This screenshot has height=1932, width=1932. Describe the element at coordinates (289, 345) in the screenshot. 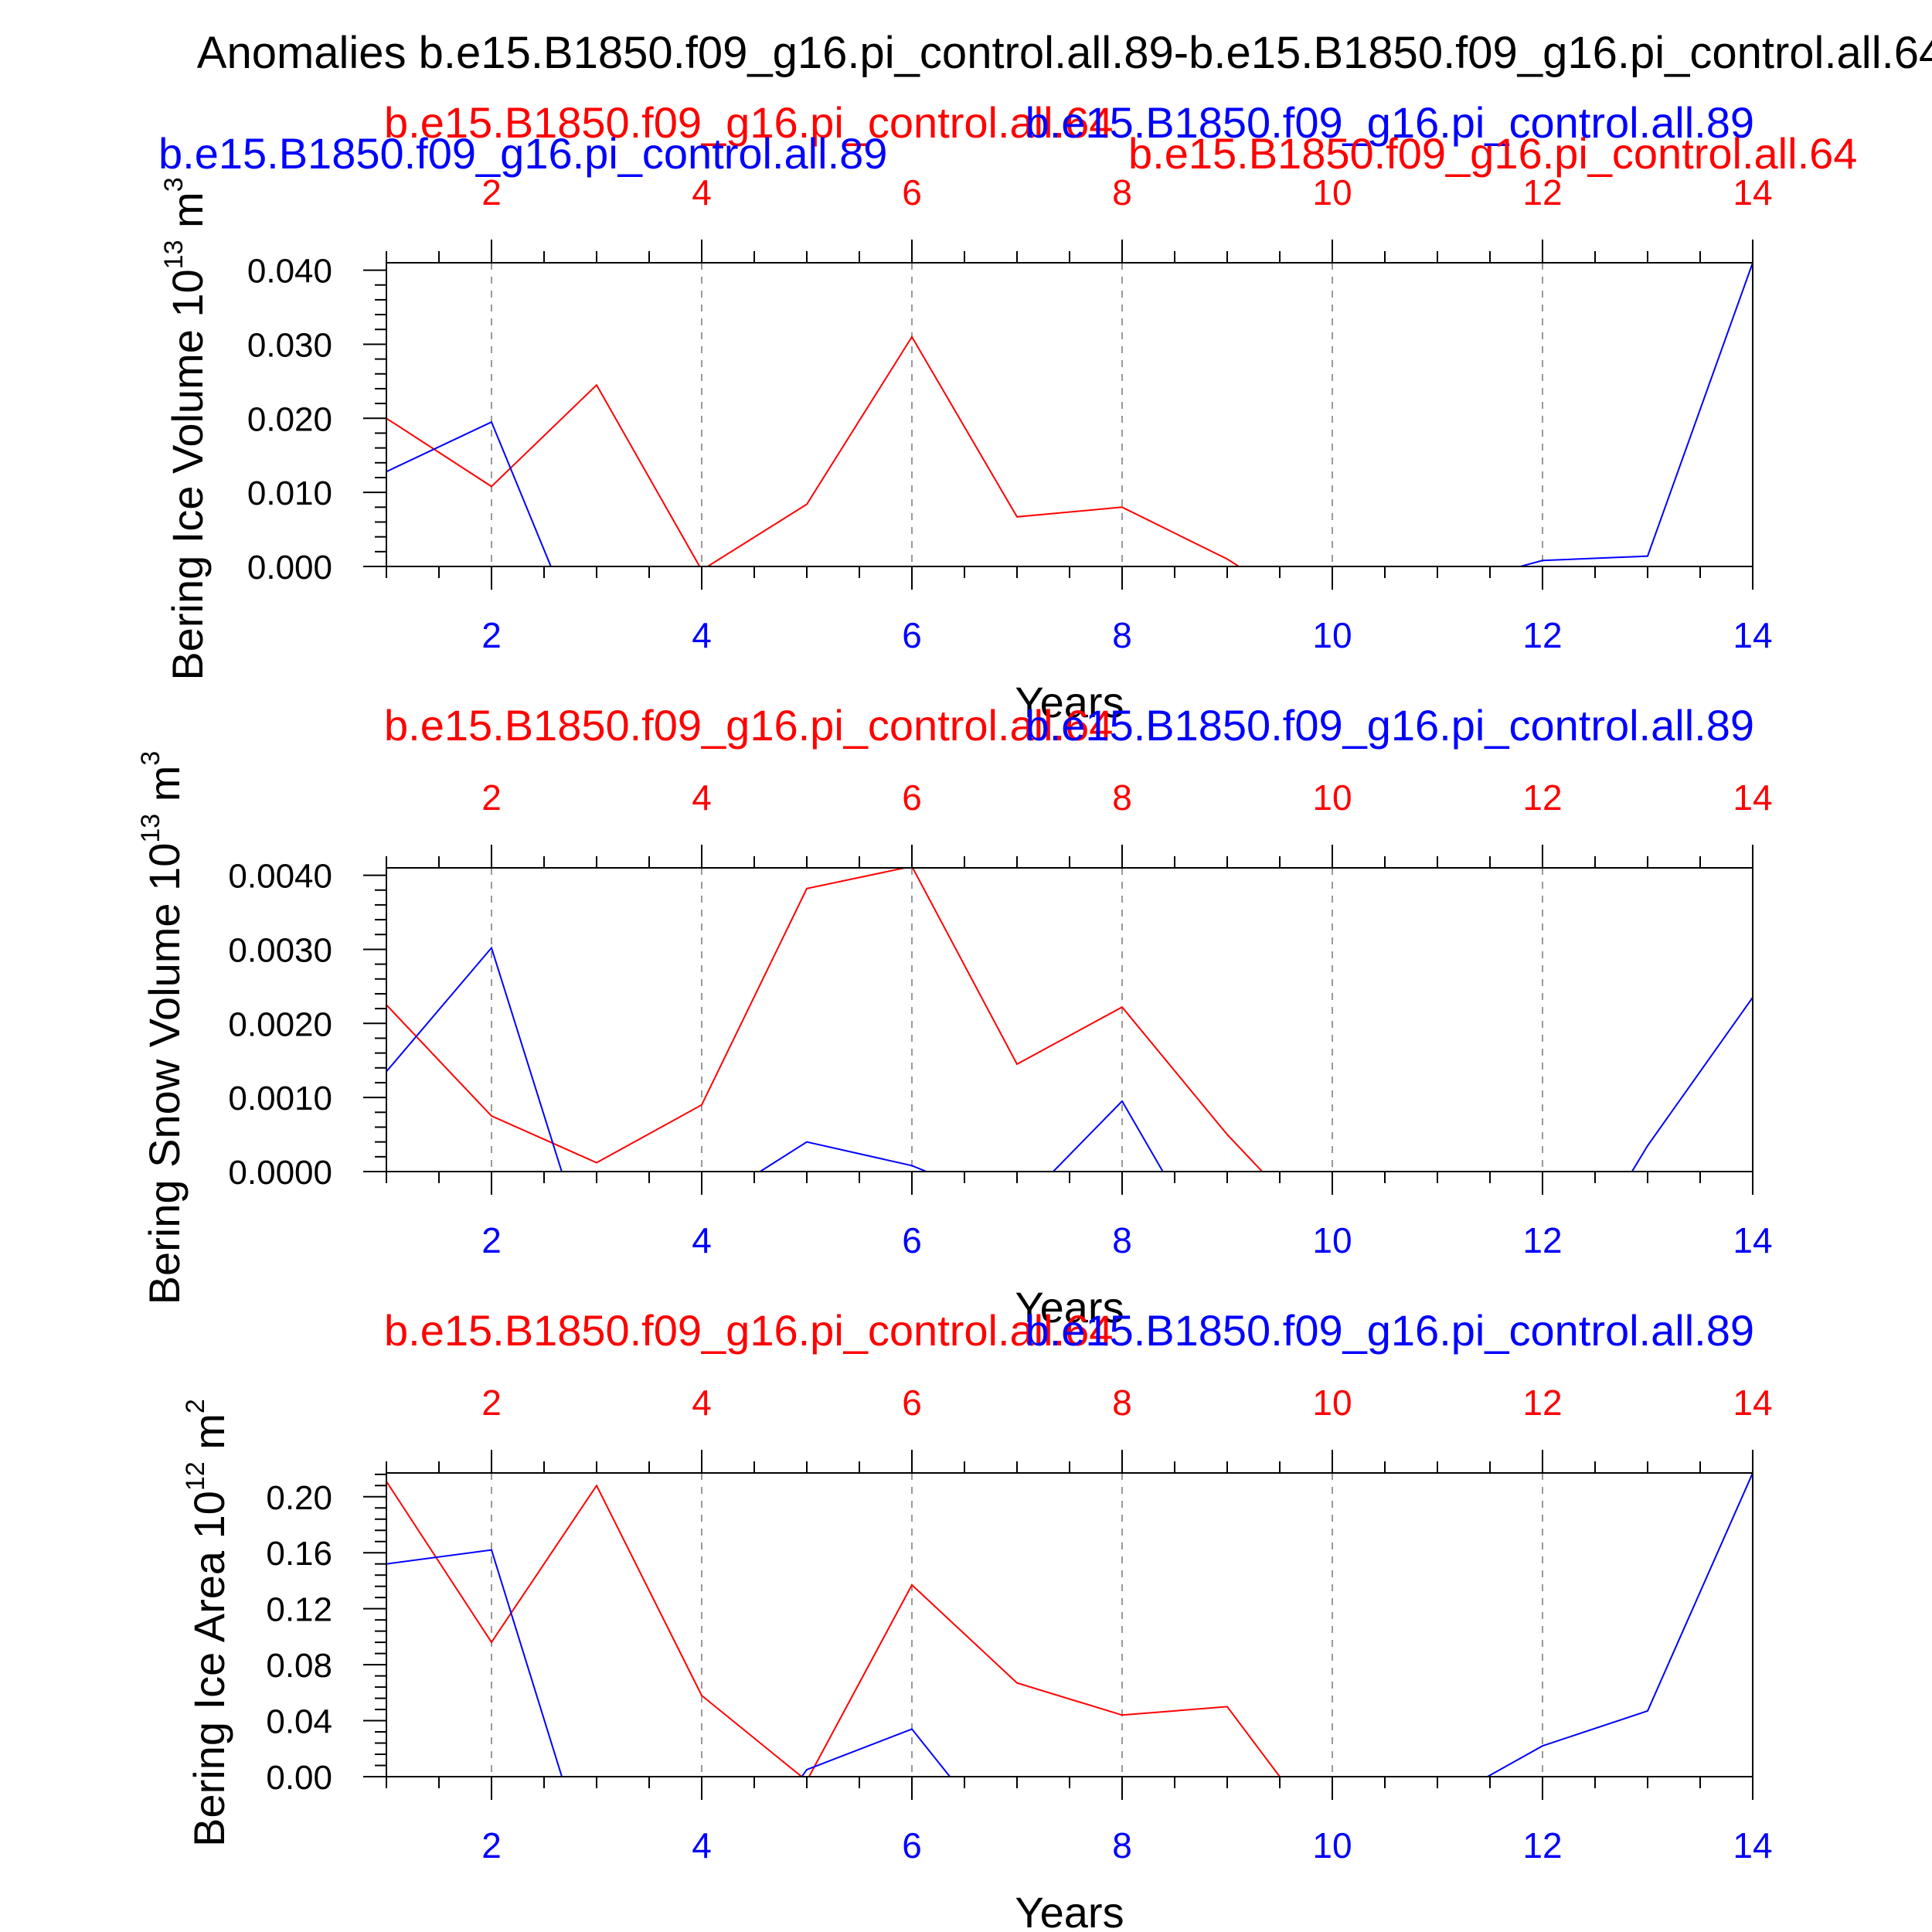

I see `y-tick-label: 0.030` at that location.